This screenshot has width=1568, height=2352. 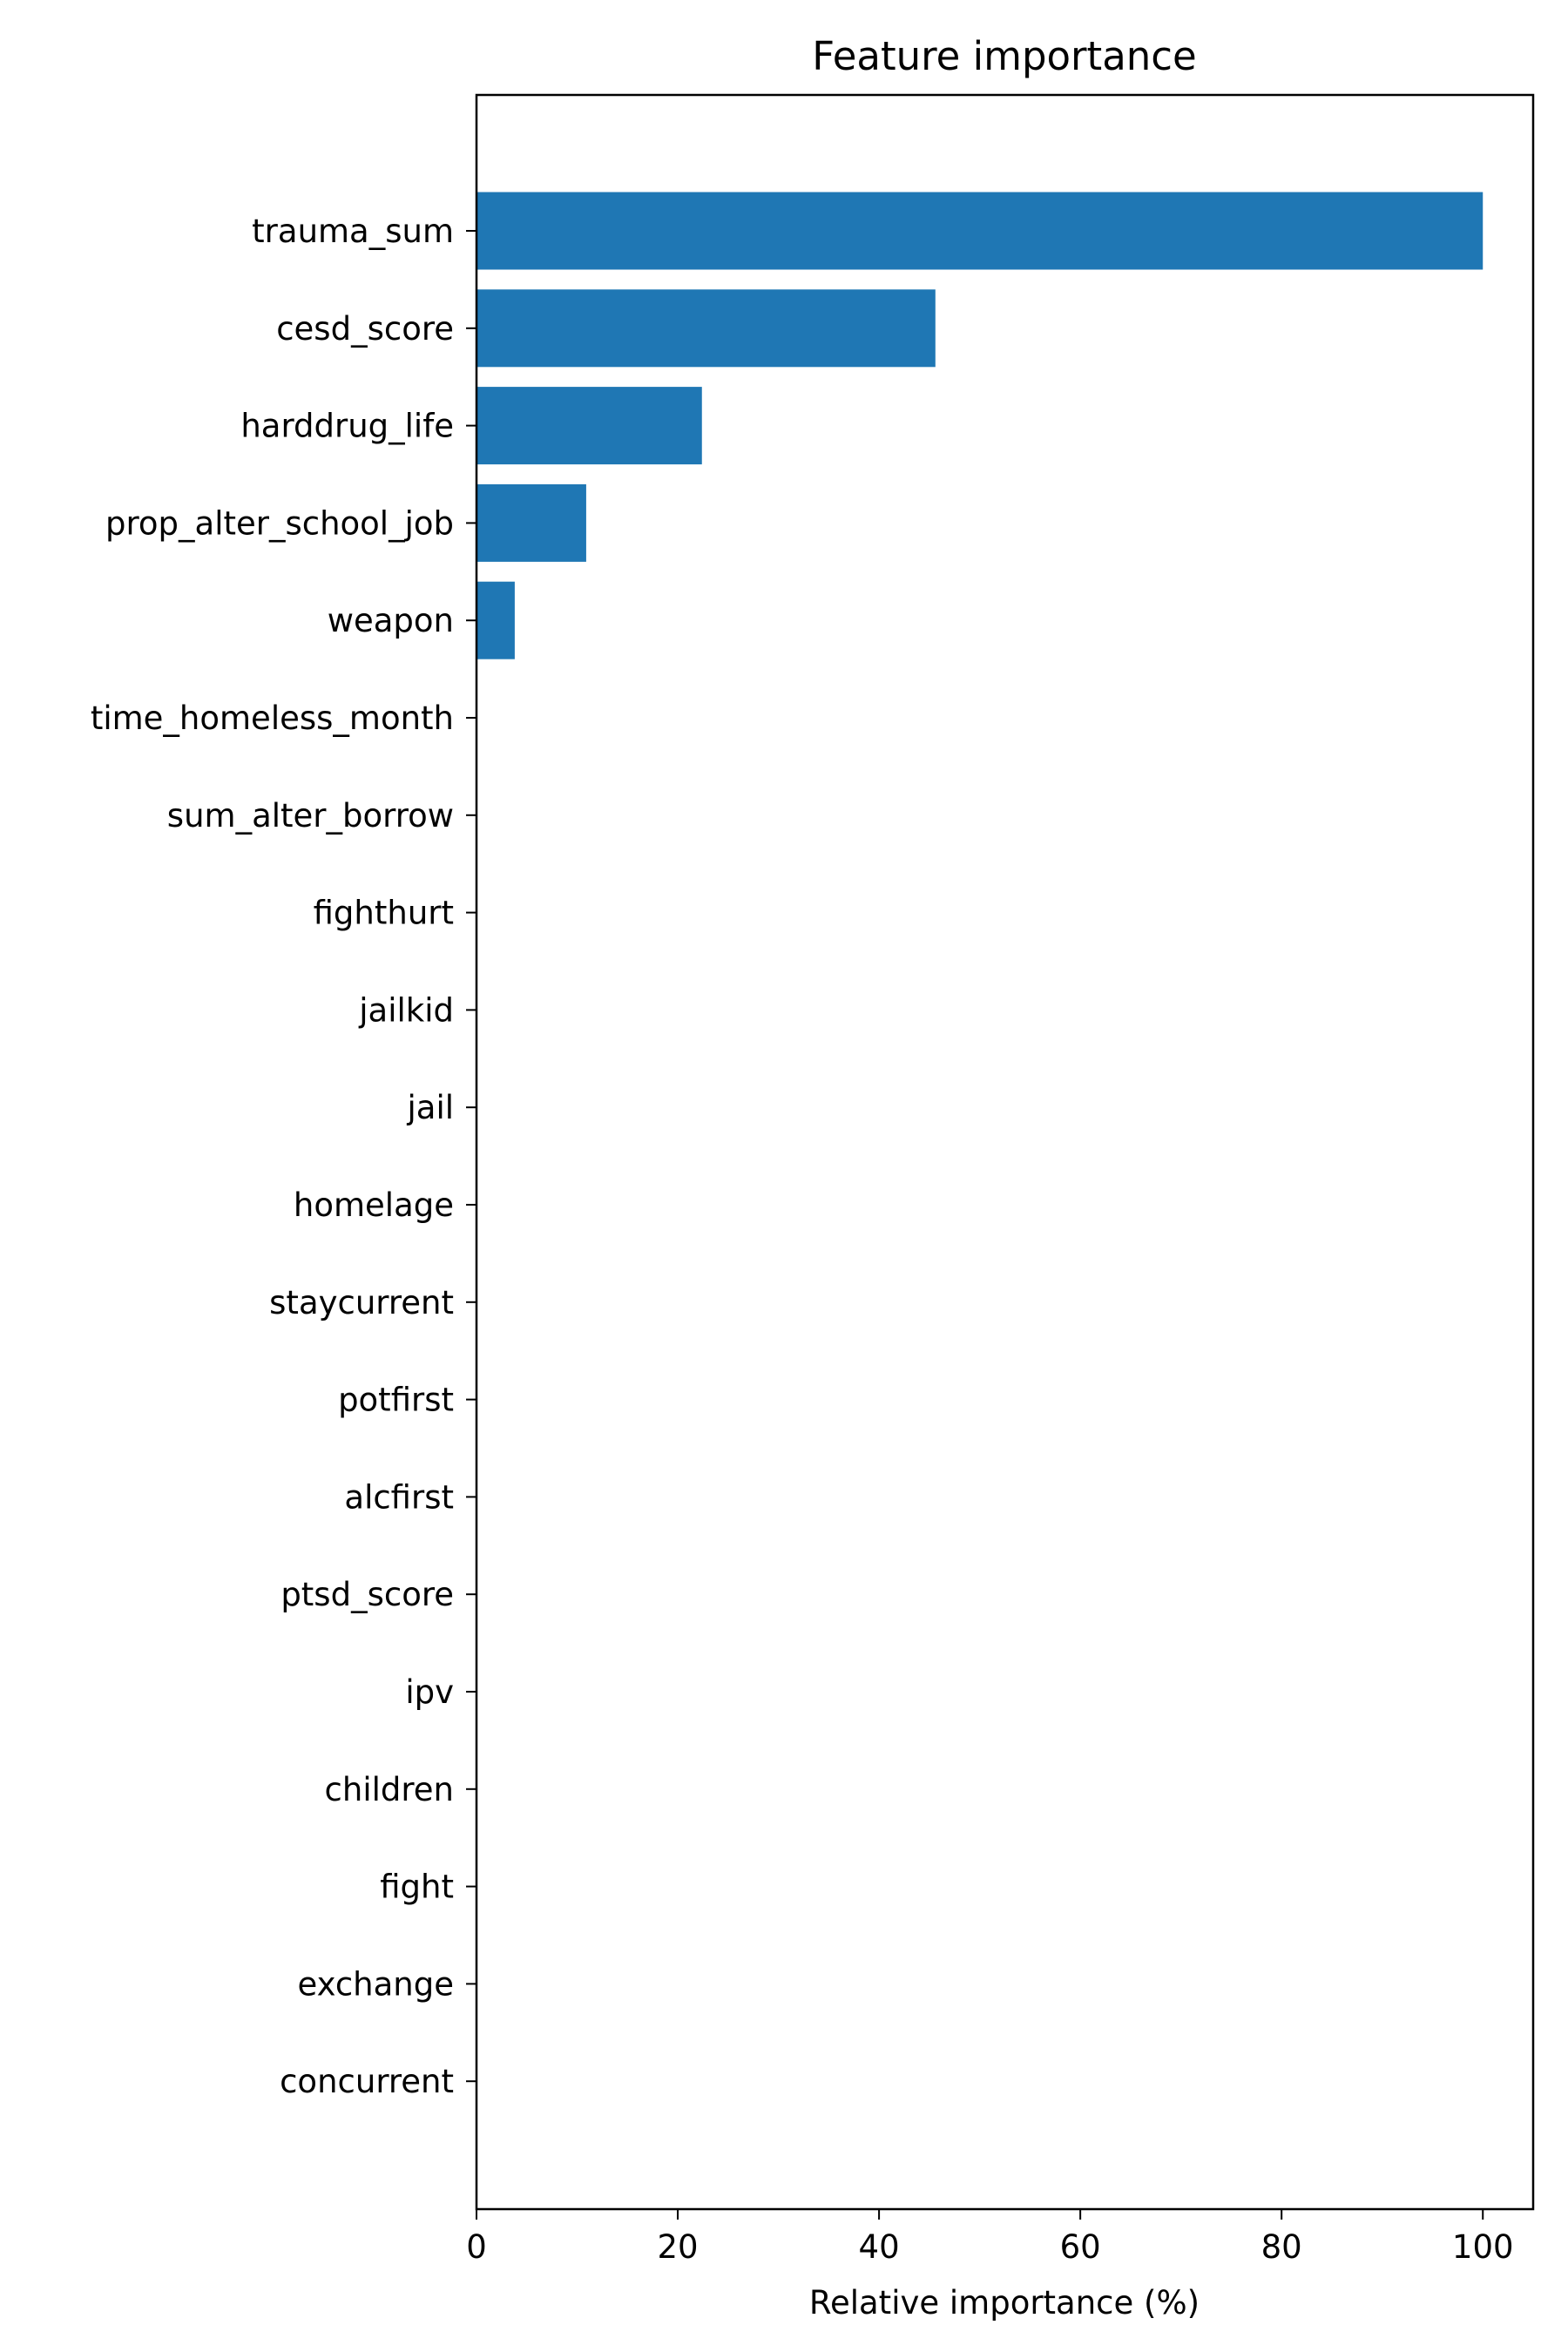 I want to click on x-tick-label: 0, so click(x=476, y=2247).